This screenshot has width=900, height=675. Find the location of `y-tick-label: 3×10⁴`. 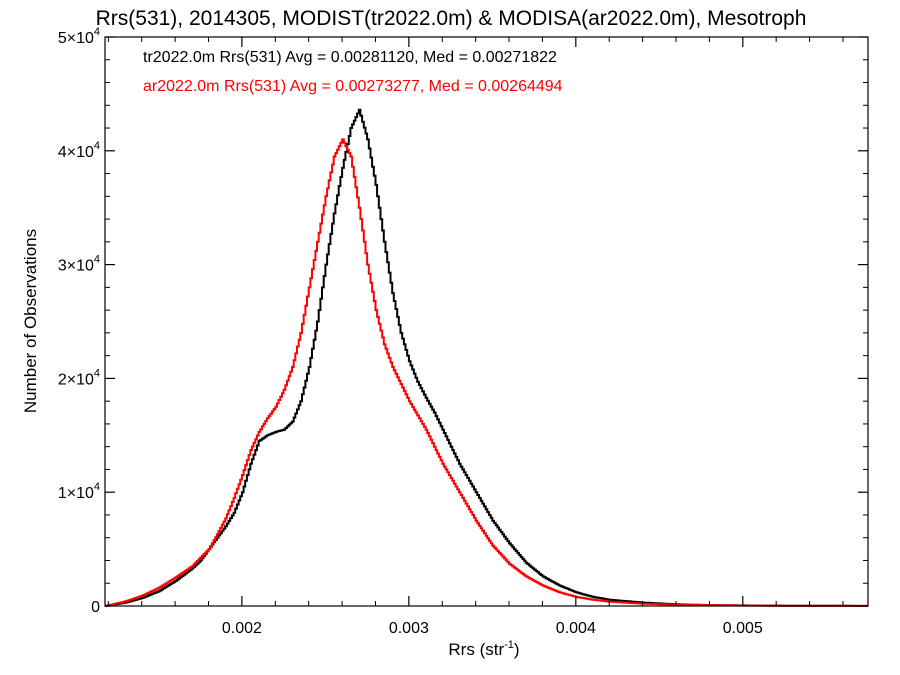

y-tick-label: 3×10⁴ is located at coordinates (79, 264).